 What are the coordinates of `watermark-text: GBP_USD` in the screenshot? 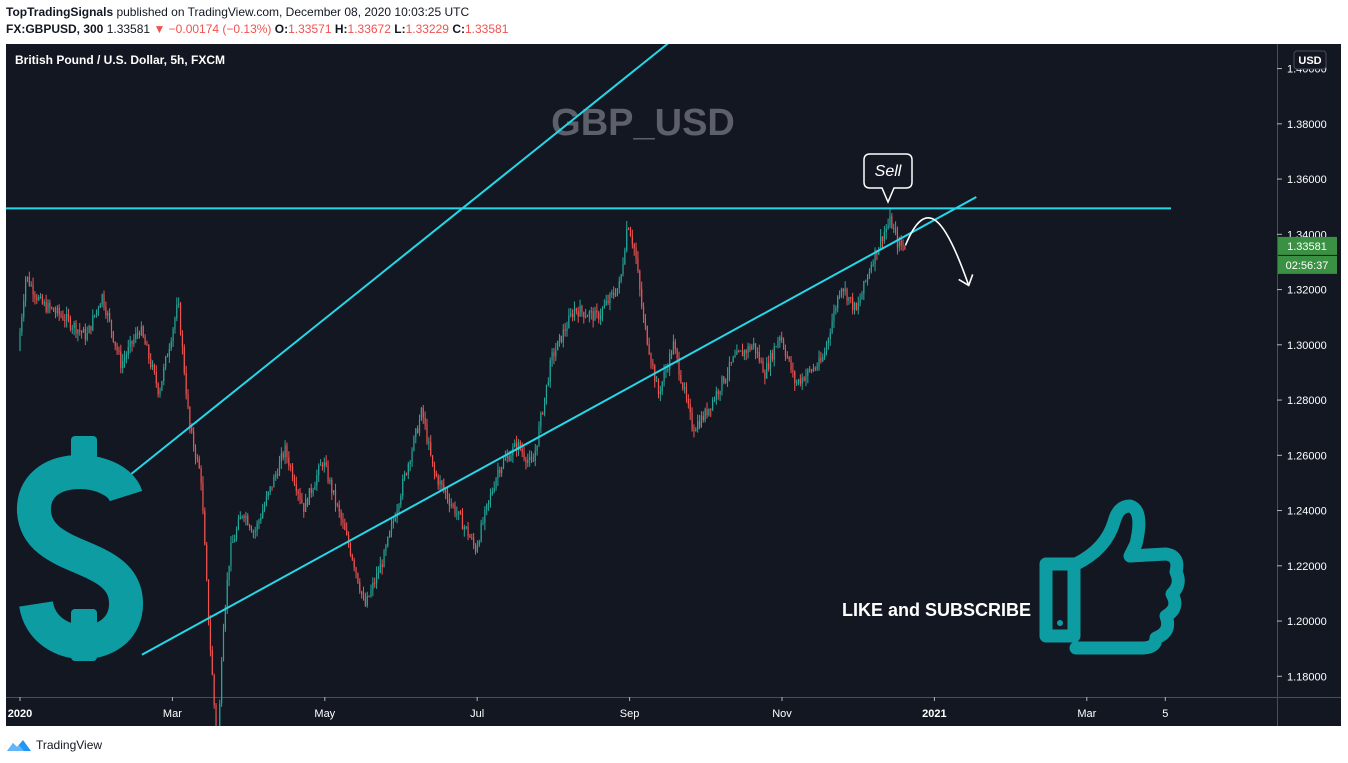 It's located at (643, 123).